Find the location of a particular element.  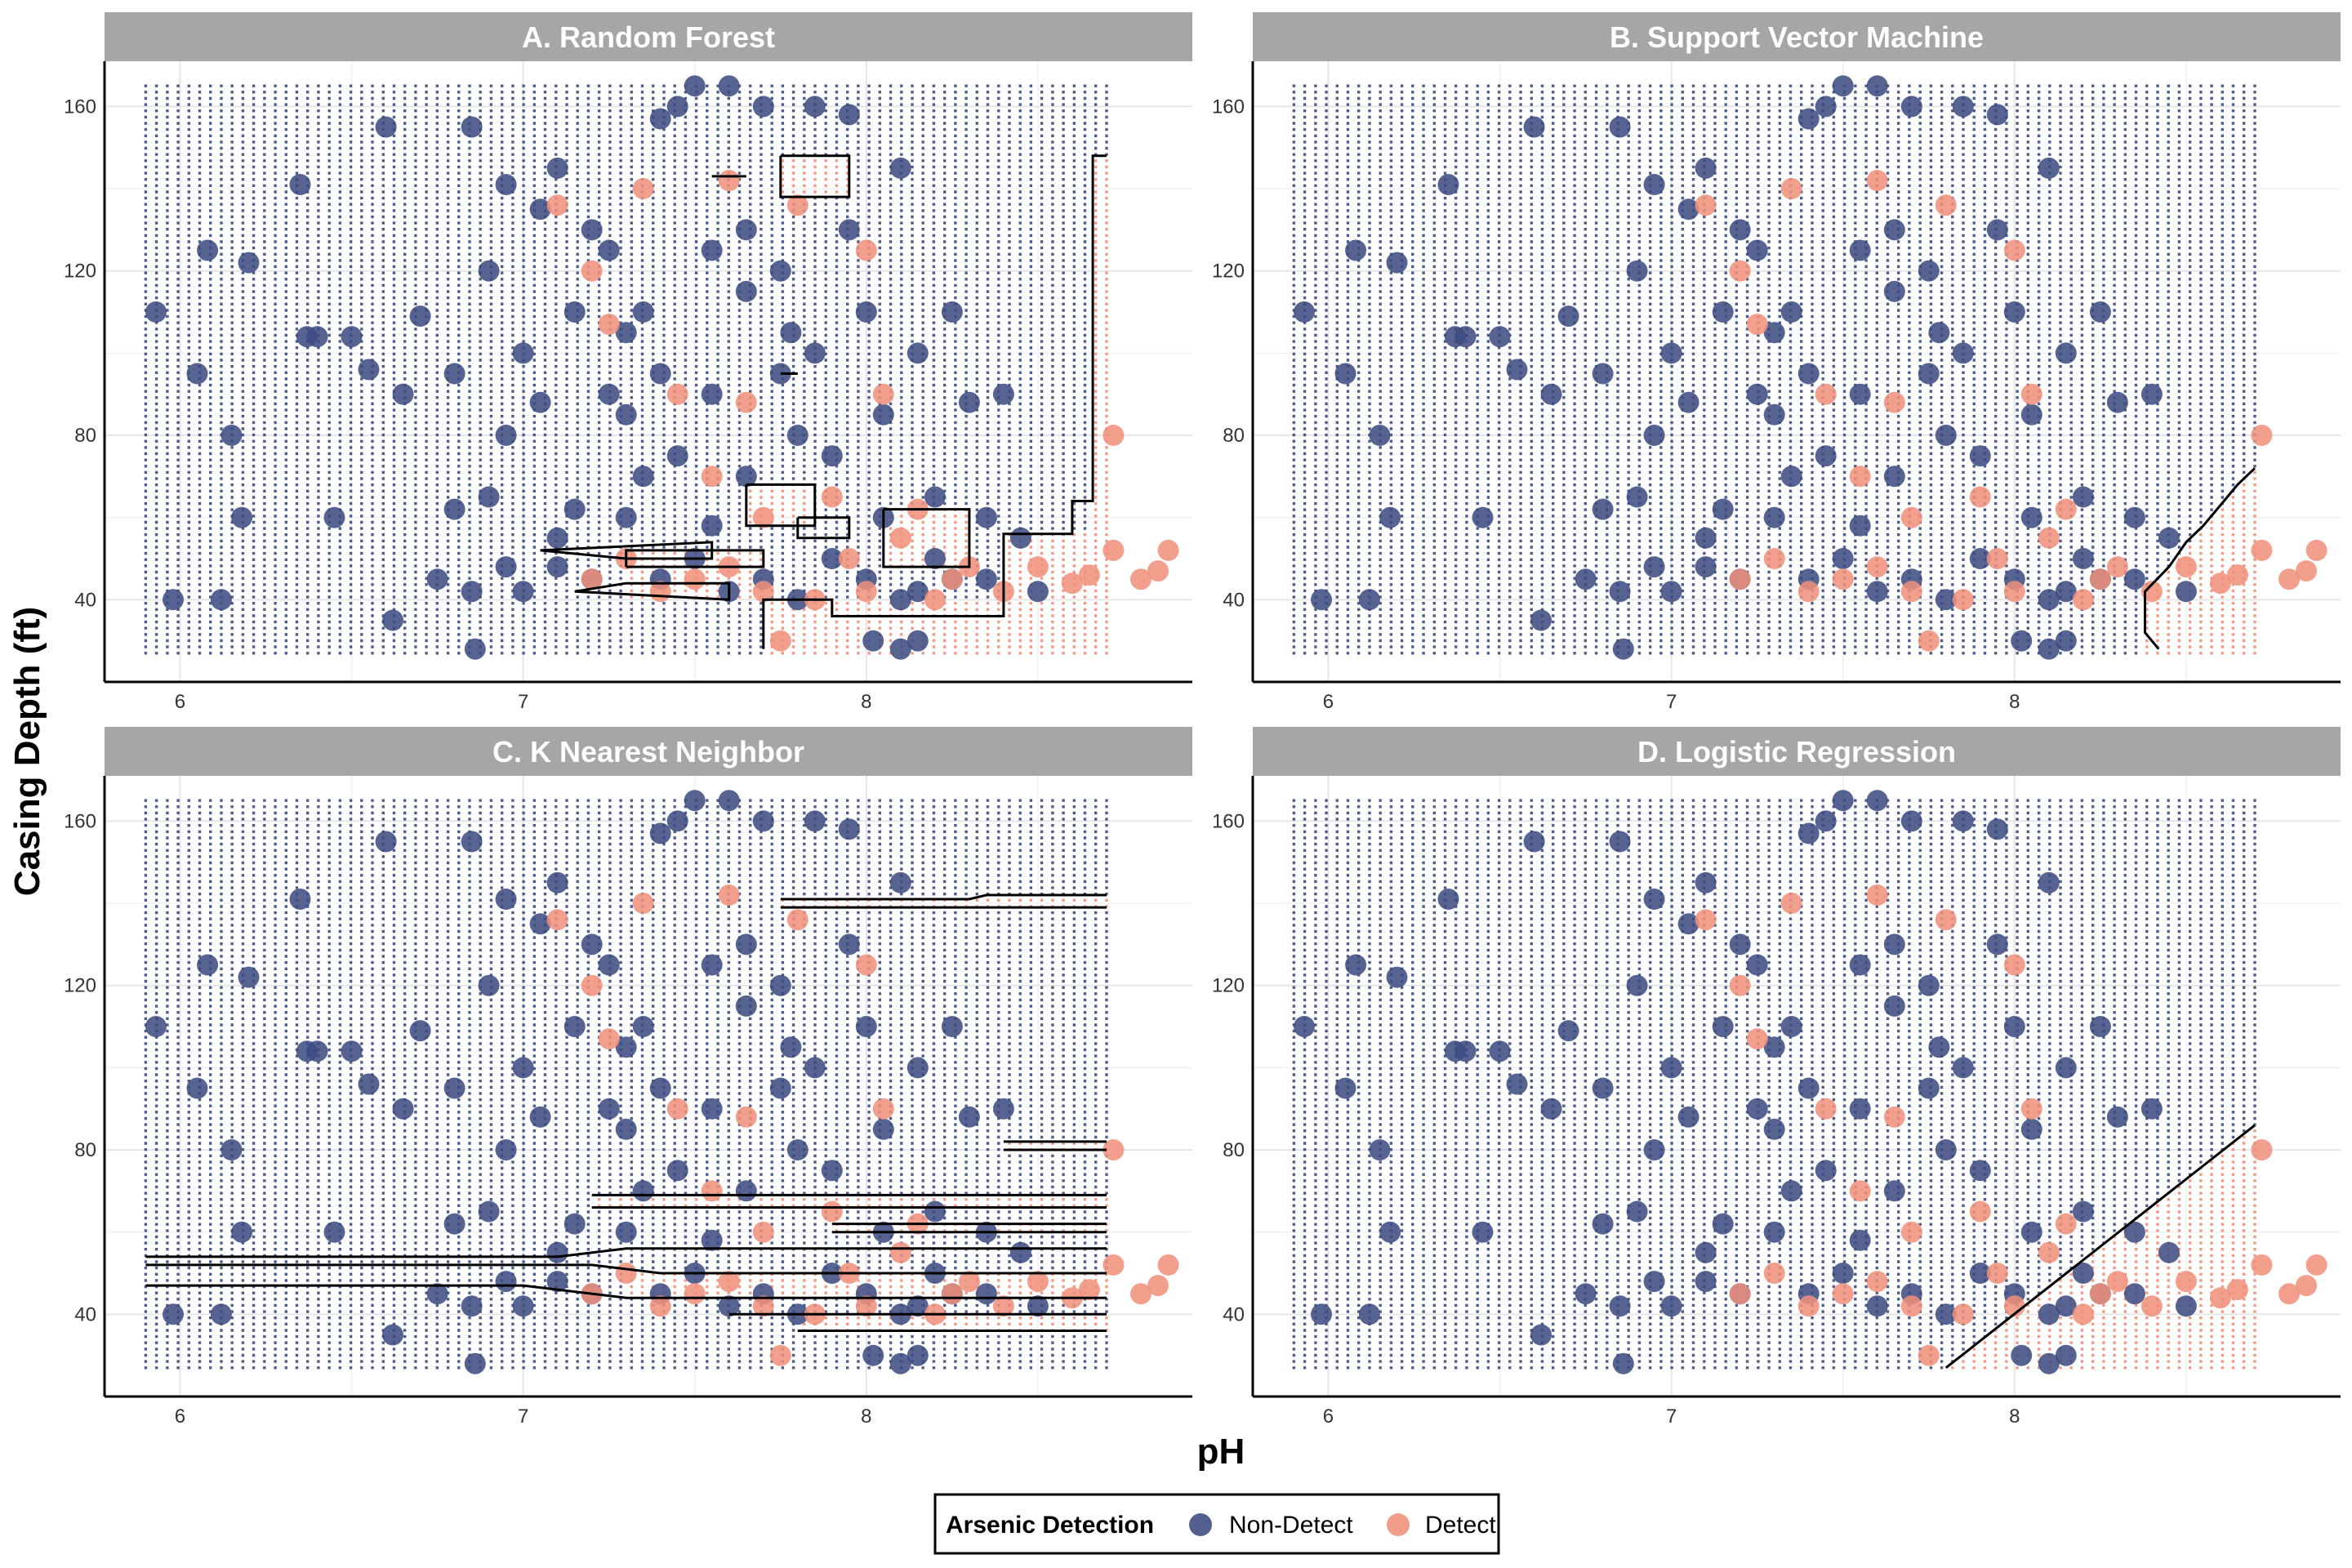

legend-box is located at coordinates (1216, 1524).